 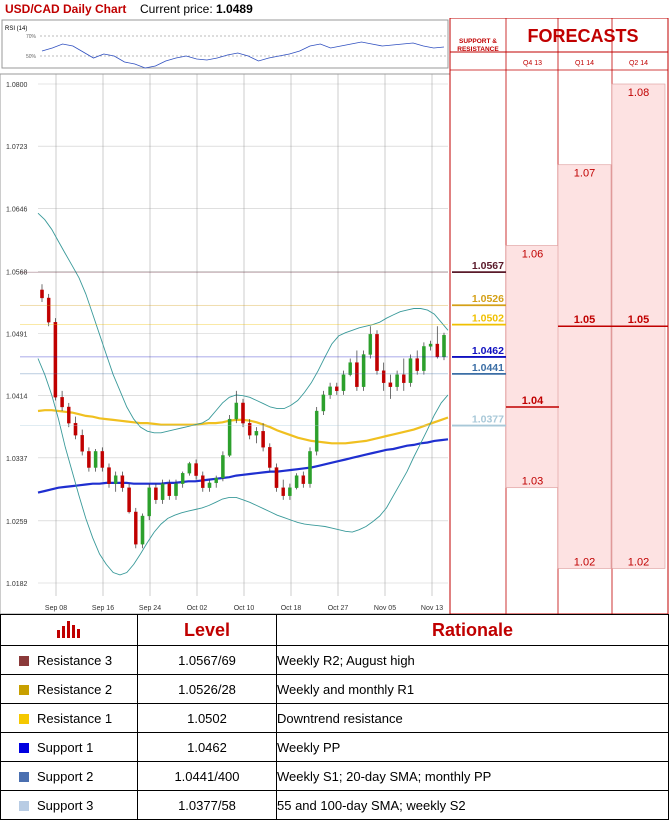 What do you see at coordinates (532, 254) in the screenshot?
I see `forecast-high-label: 1.06` at bounding box center [532, 254].